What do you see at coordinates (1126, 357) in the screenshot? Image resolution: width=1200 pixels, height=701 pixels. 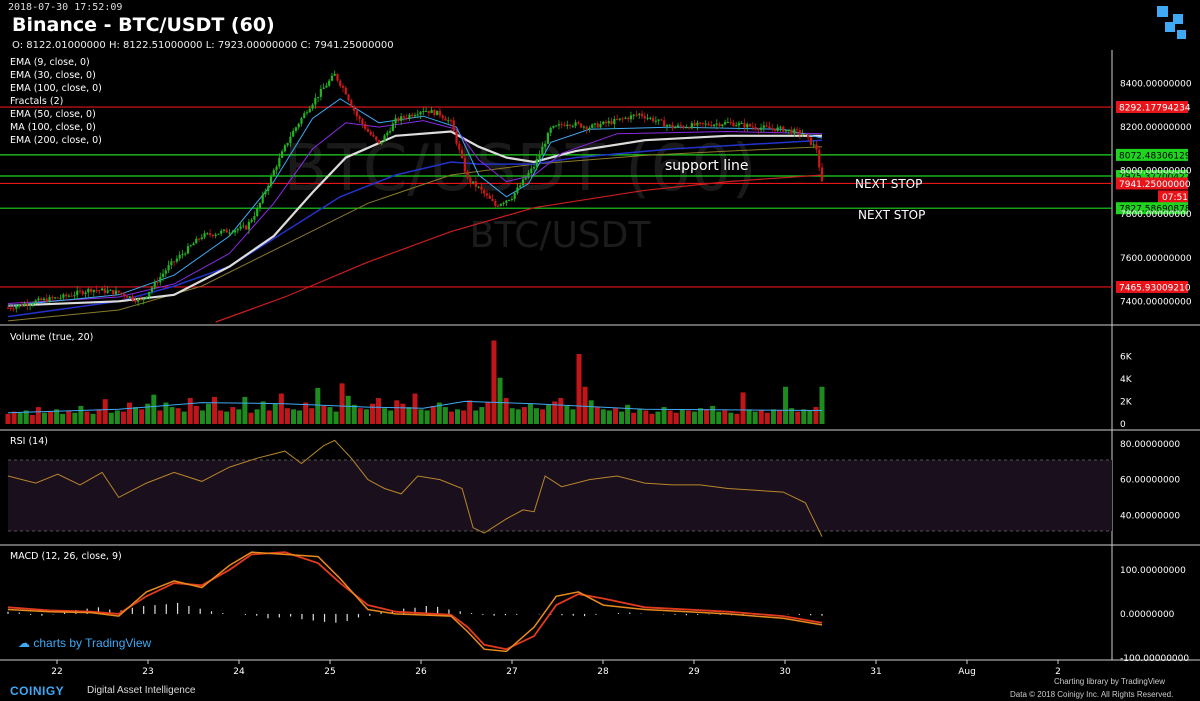 I see `volume-tick-label: 6K` at bounding box center [1126, 357].